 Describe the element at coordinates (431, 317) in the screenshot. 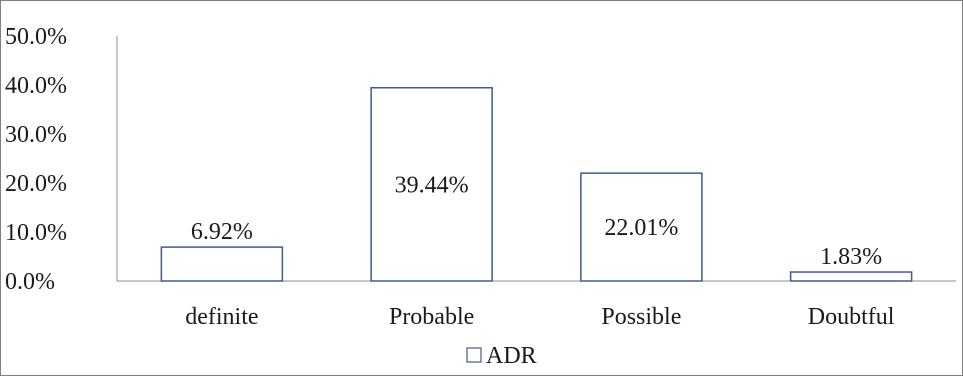

I see `x-tick-label: Probable` at that location.